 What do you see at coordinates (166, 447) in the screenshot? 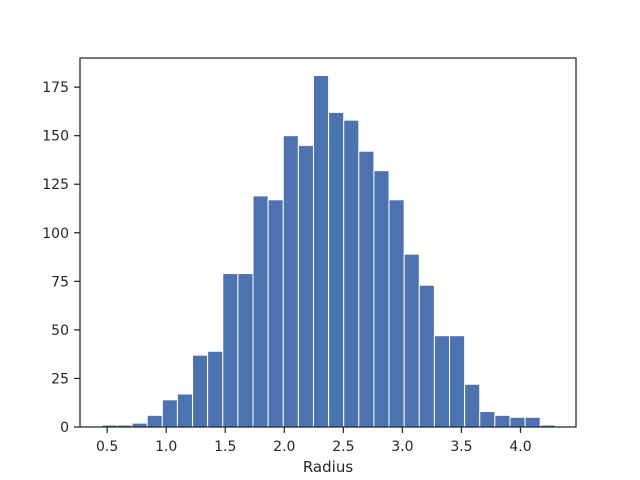
I see `x-tick-label: 1.0` at bounding box center [166, 447].